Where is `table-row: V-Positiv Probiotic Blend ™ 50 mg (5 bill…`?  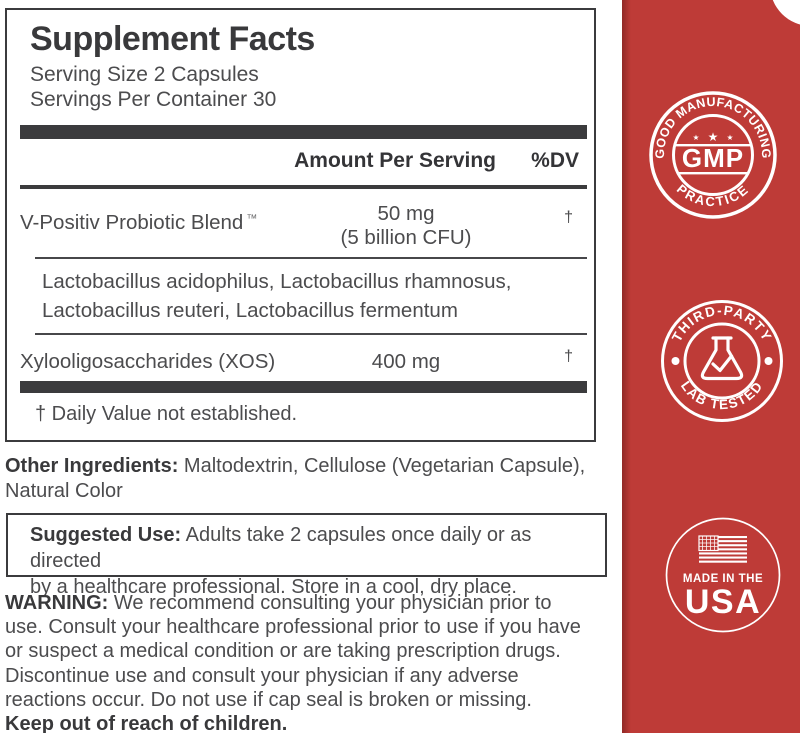
table-row: V-Positiv Probiotic Blend ™ 50 mg (5 bill… is located at coordinates (303, 226).